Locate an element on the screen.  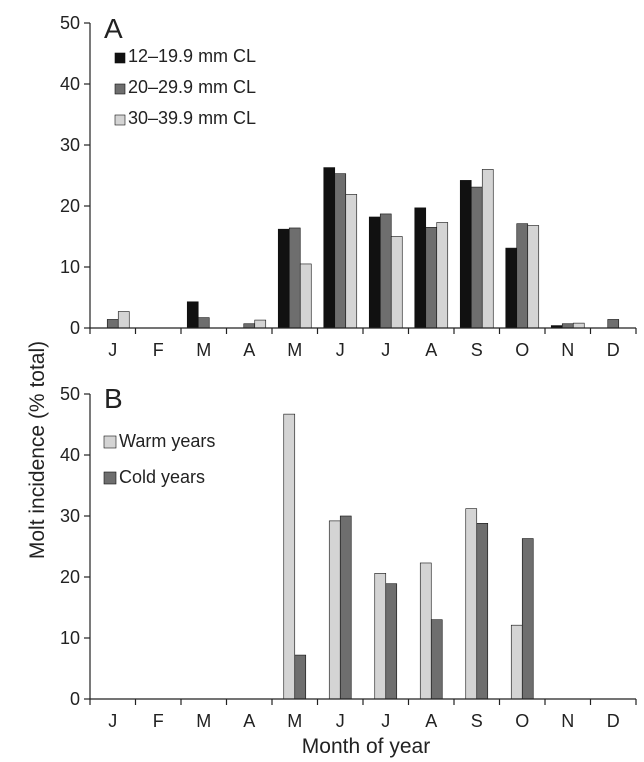
bar-a-s2-m9 is located at coordinates (476, 257).